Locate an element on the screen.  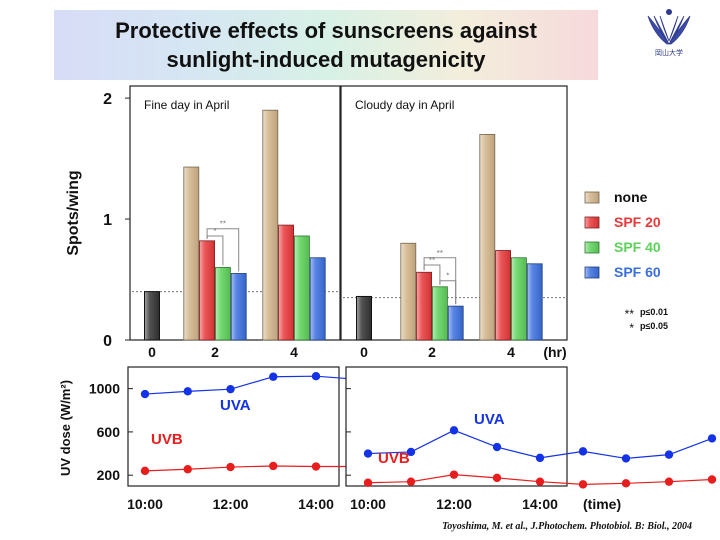
bar-y-tick: 0 is located at coordinates (107, 341).